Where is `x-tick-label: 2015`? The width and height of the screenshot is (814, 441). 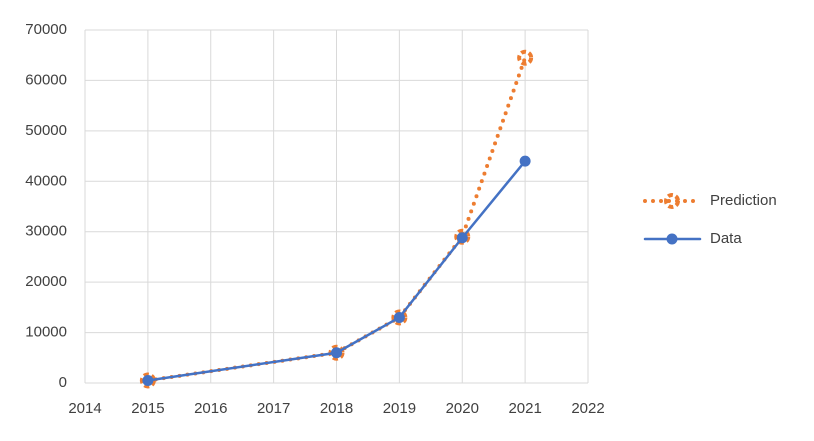 x-tick-label: 2015 is located at coordinates (147, 408).